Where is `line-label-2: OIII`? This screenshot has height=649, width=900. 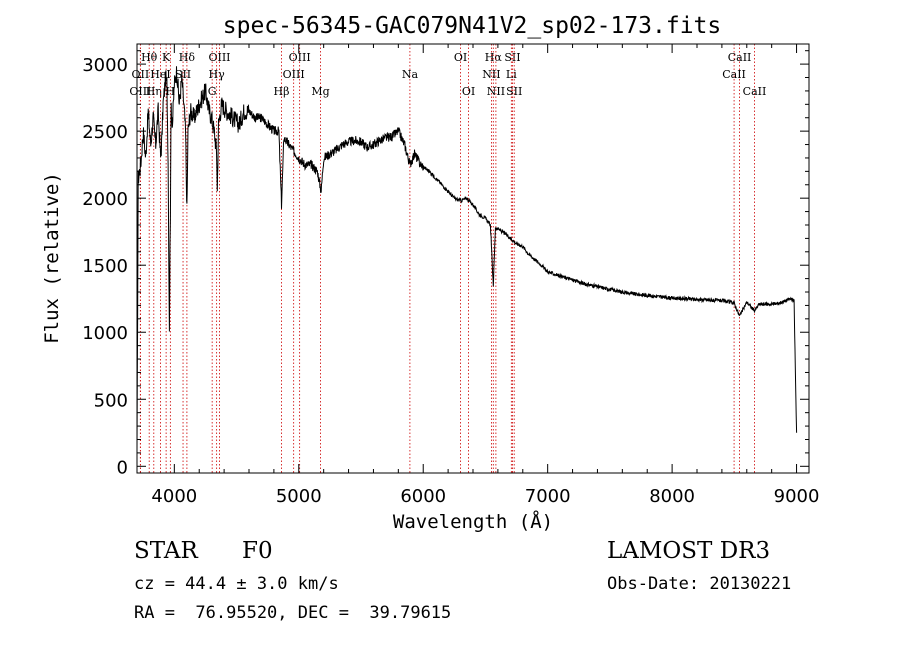 line-label-2: OIII is located at coordinates (140, 91).